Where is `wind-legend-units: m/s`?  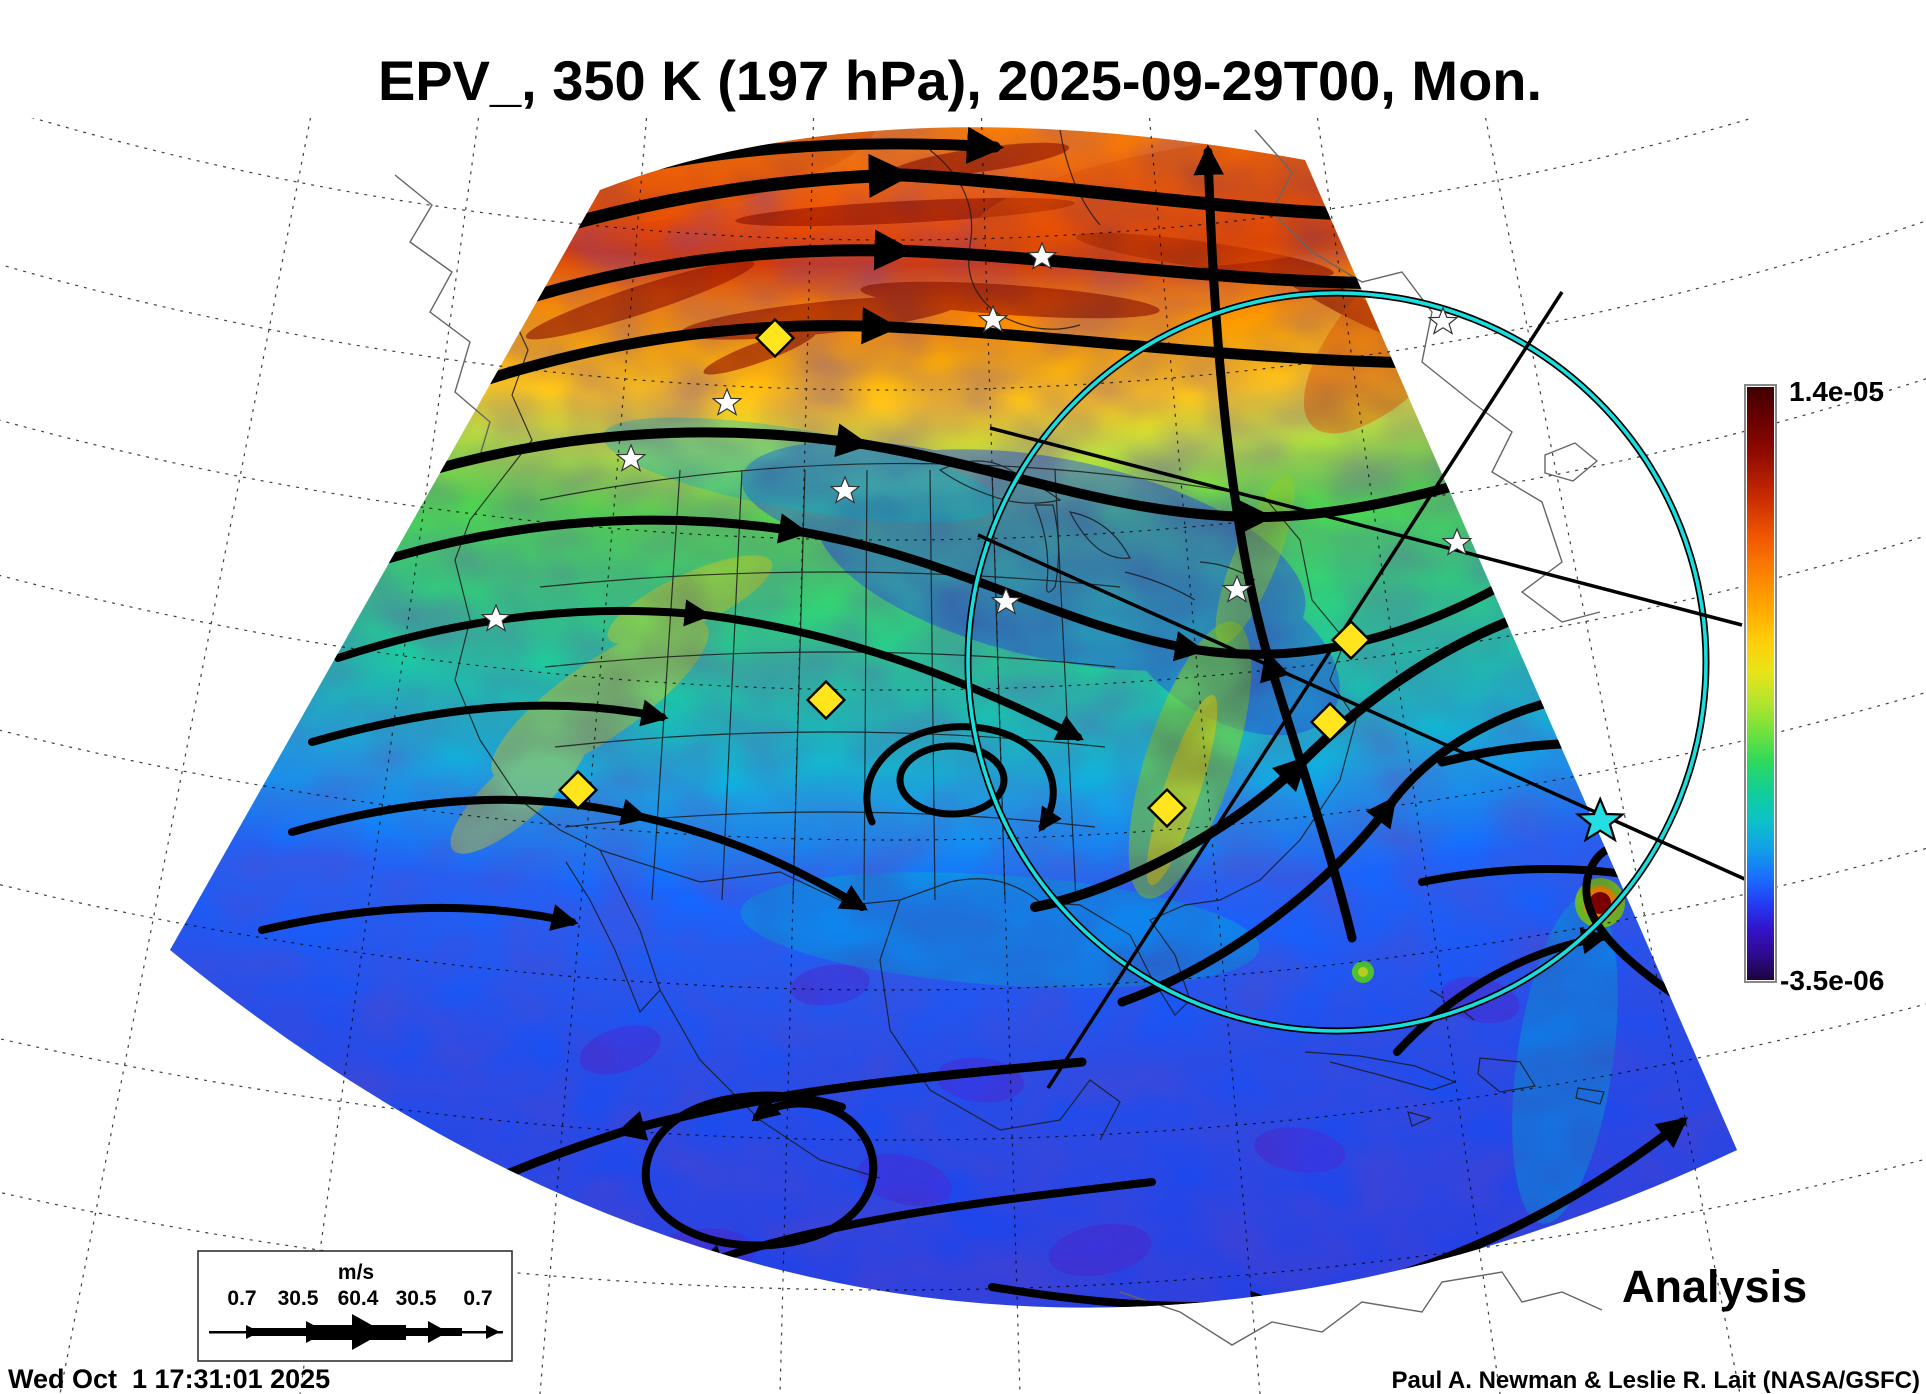
wind-legend-units: m/s is located at coordinates (356, 1272).